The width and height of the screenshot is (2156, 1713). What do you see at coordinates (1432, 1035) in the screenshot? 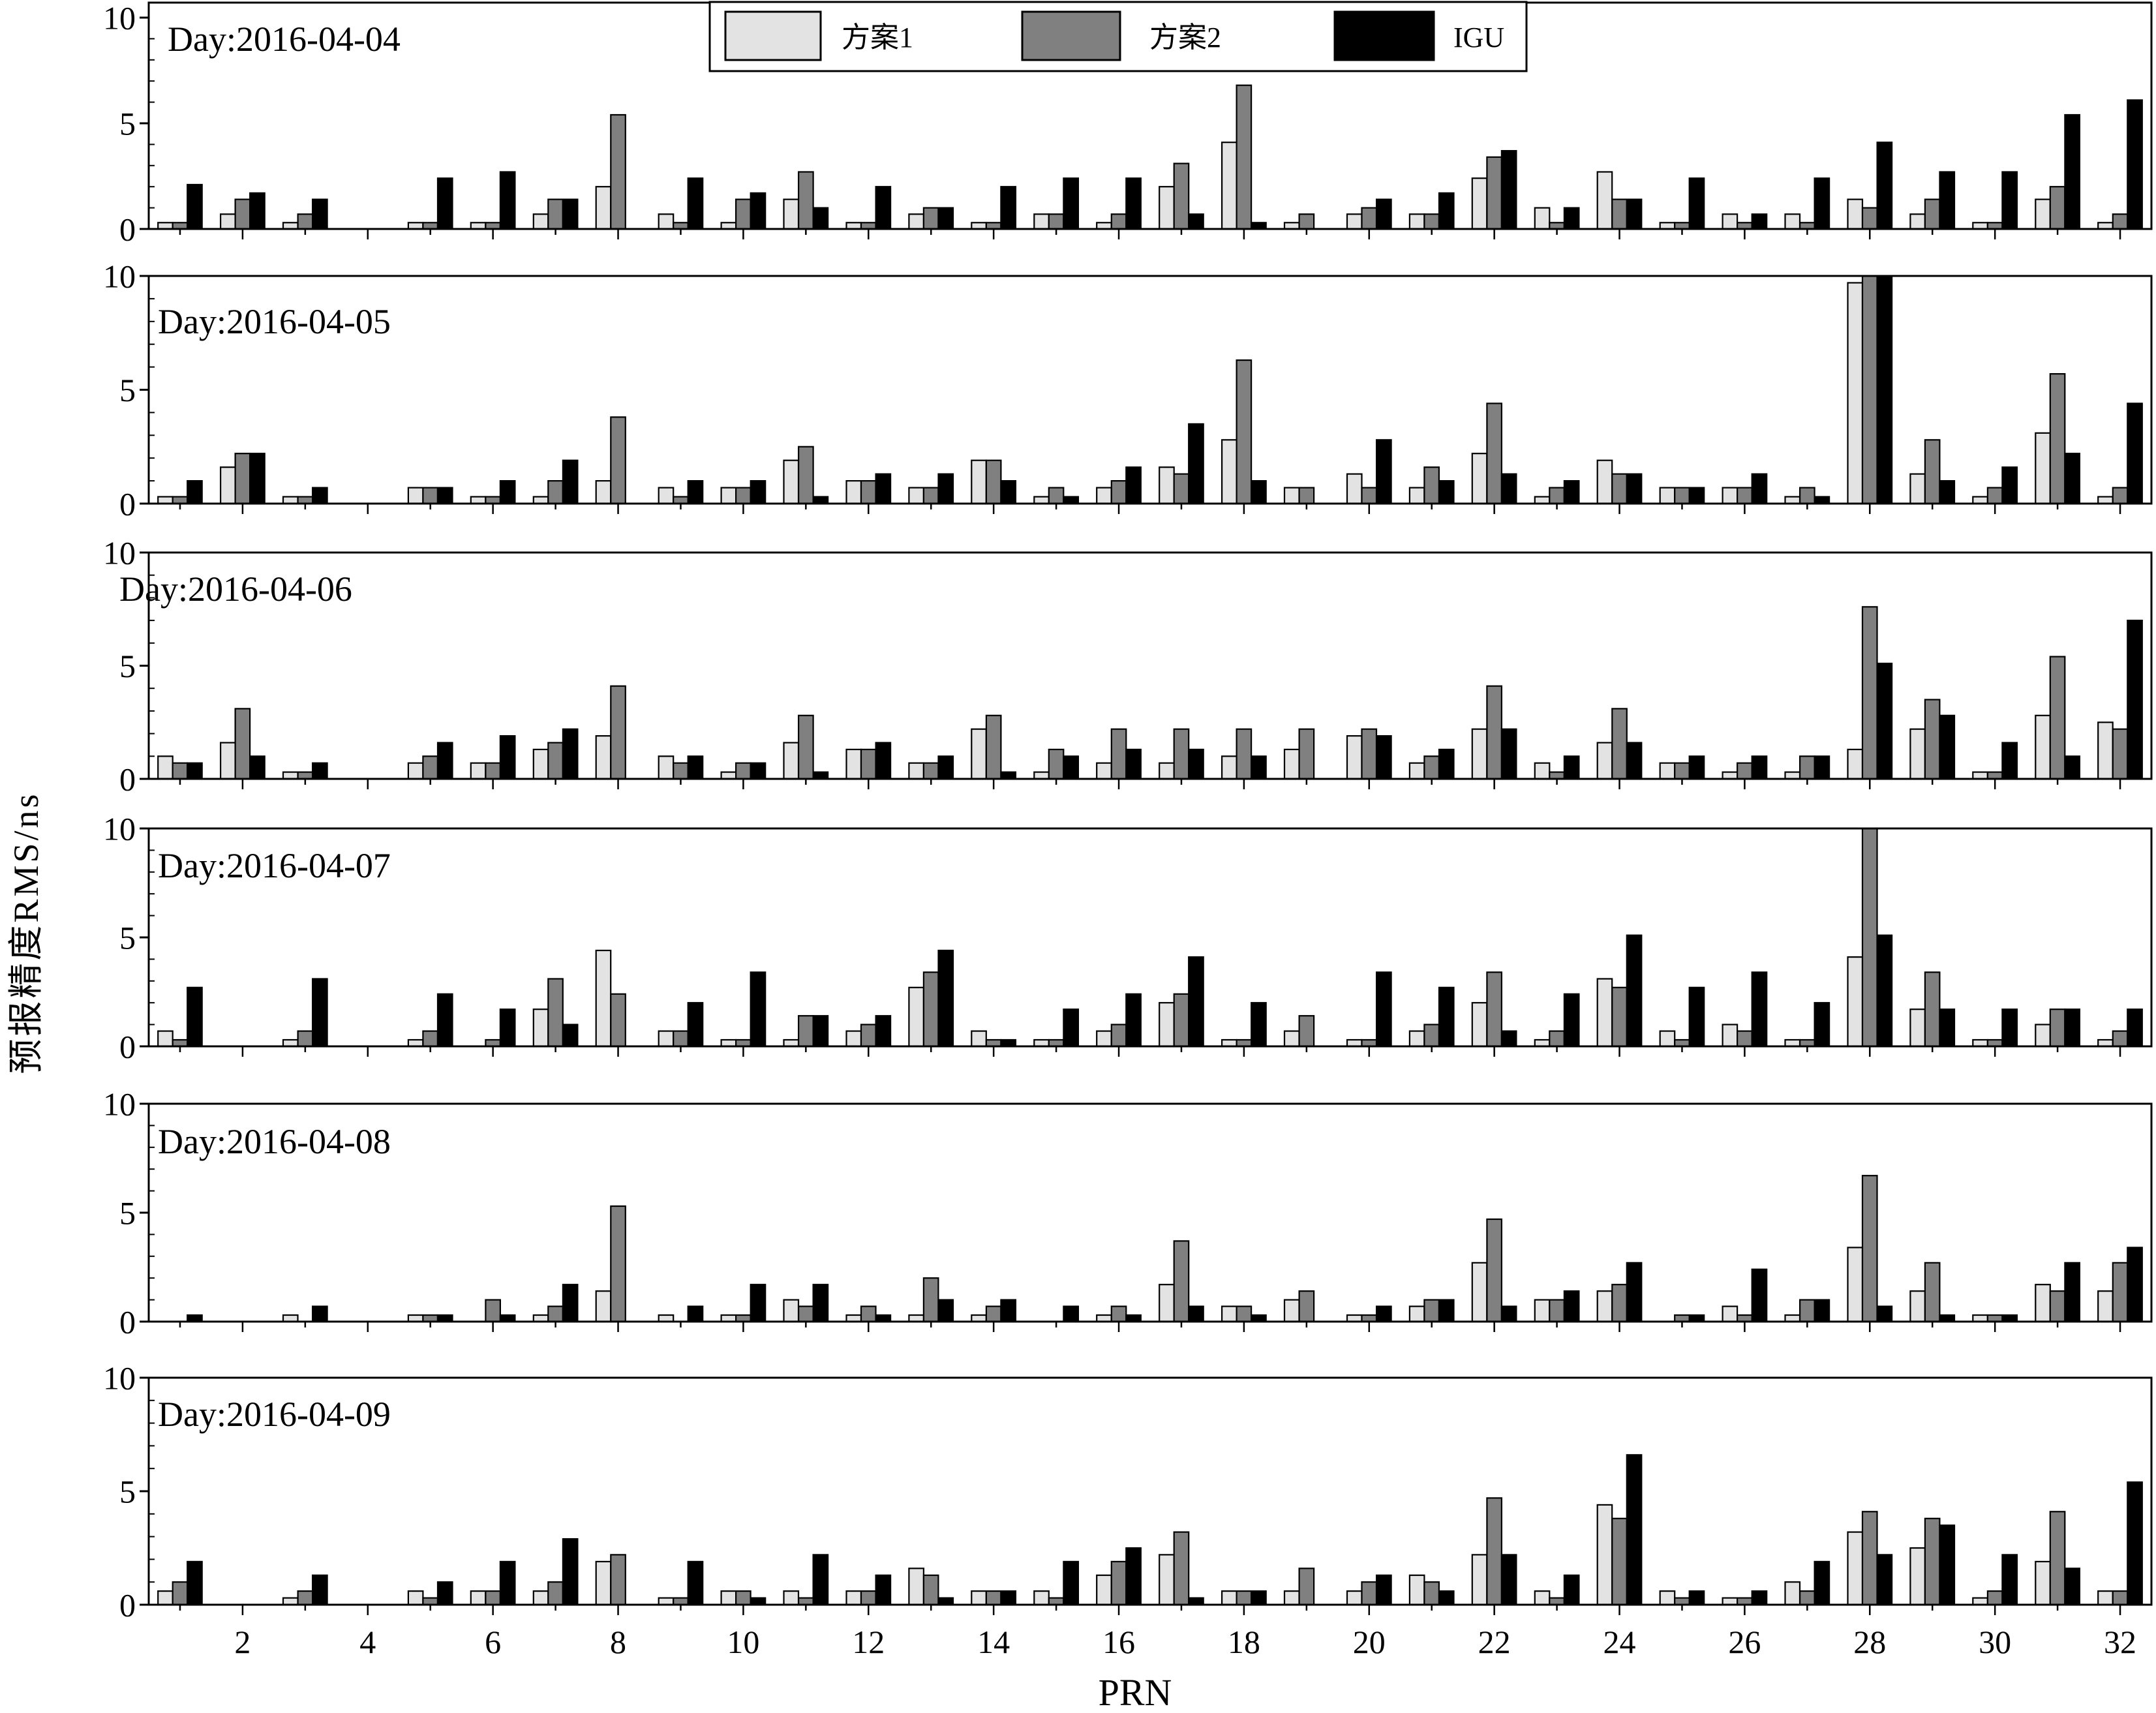
I see `bar-day4-prn21-series2` at bounding box center [1432, 1035].